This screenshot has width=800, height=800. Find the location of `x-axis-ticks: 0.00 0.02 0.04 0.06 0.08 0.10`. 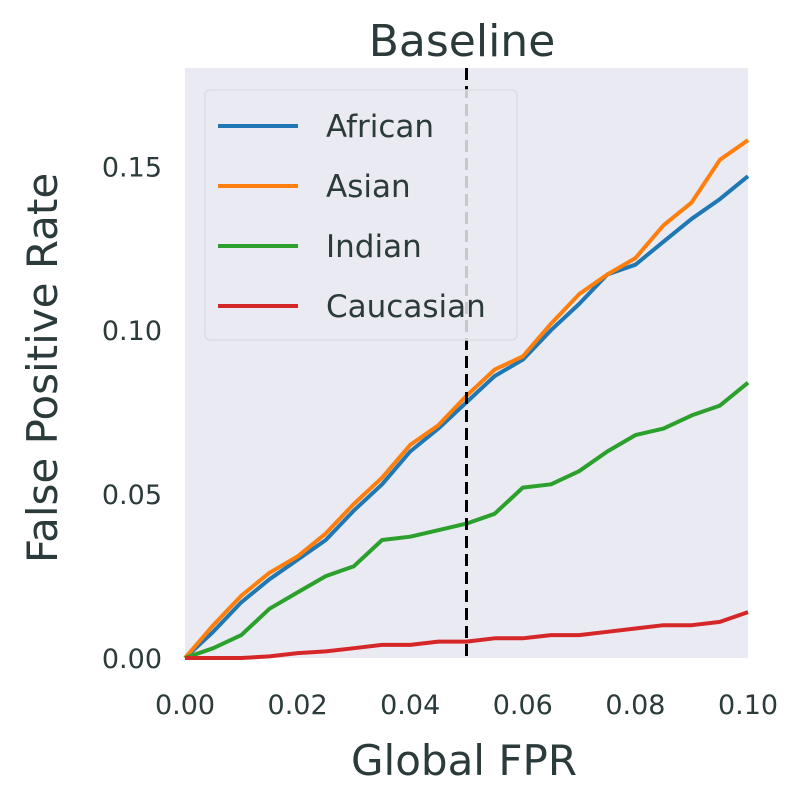

x-axis-ticks: 0.00 0.02 0.04 0.06 0.08 0.10 is located at coordinates (466, 705).